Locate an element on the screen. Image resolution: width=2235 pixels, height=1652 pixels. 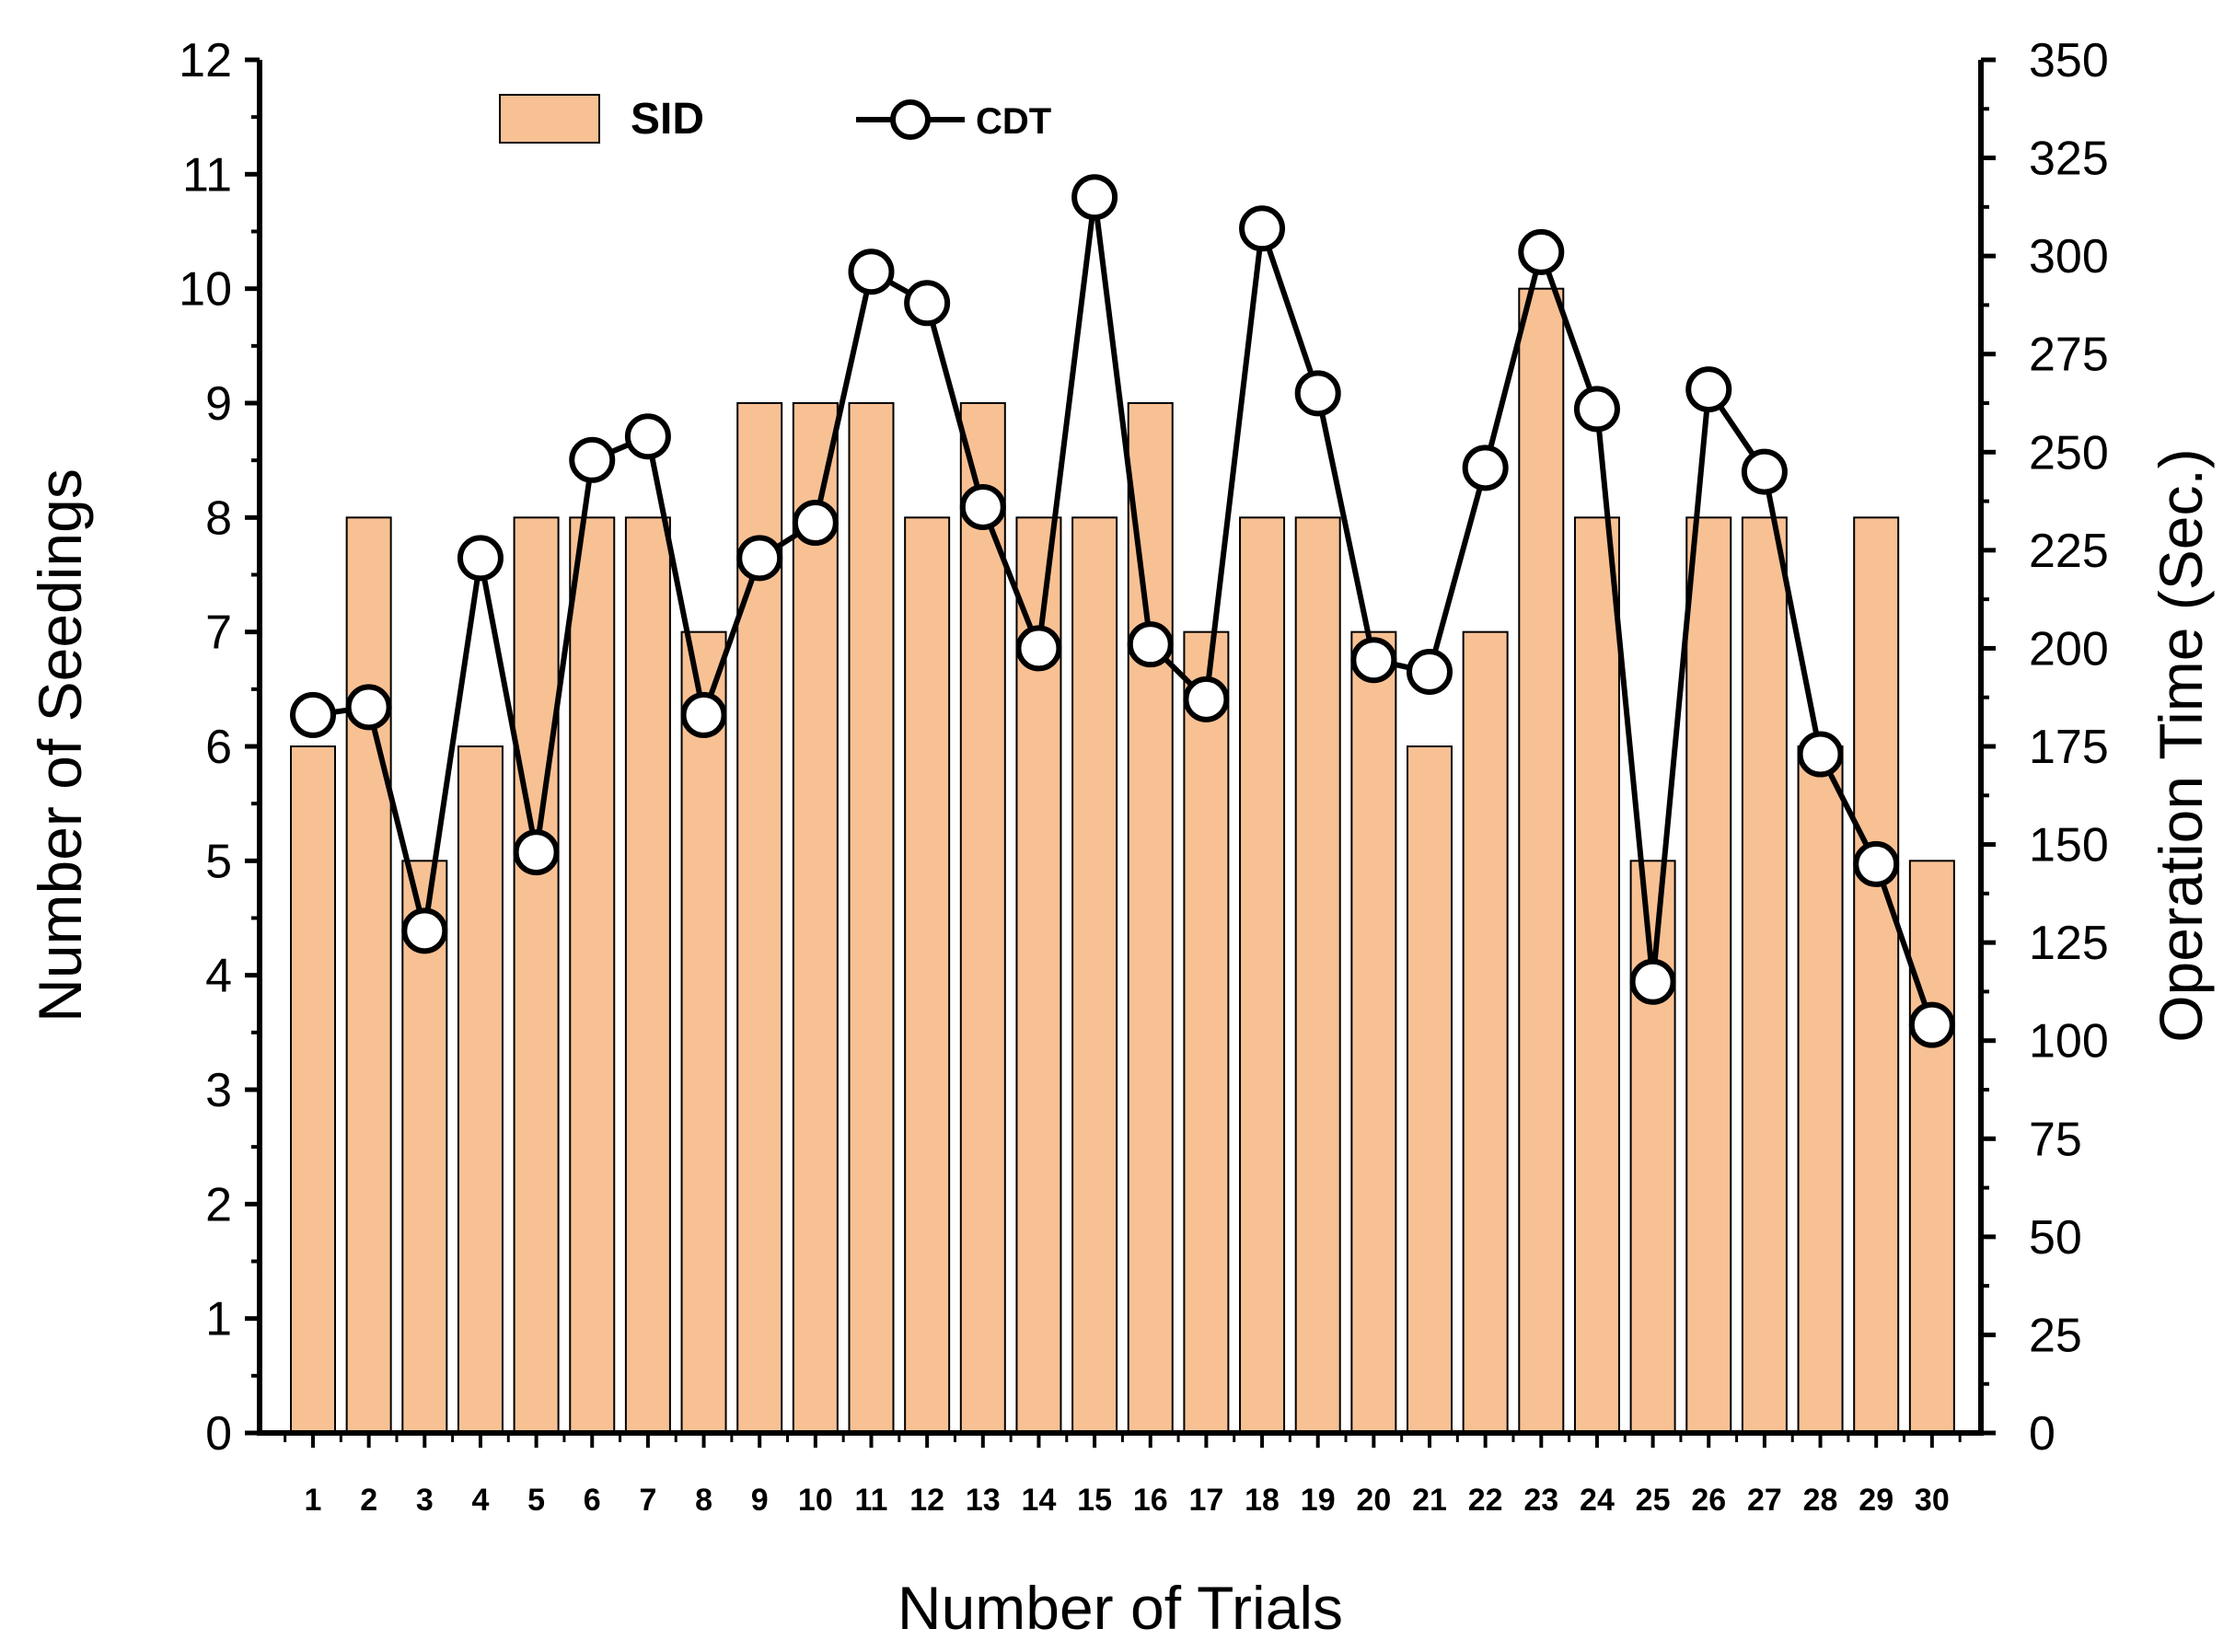
x-tick-label: 9 is located at coordinates (760, 1500).